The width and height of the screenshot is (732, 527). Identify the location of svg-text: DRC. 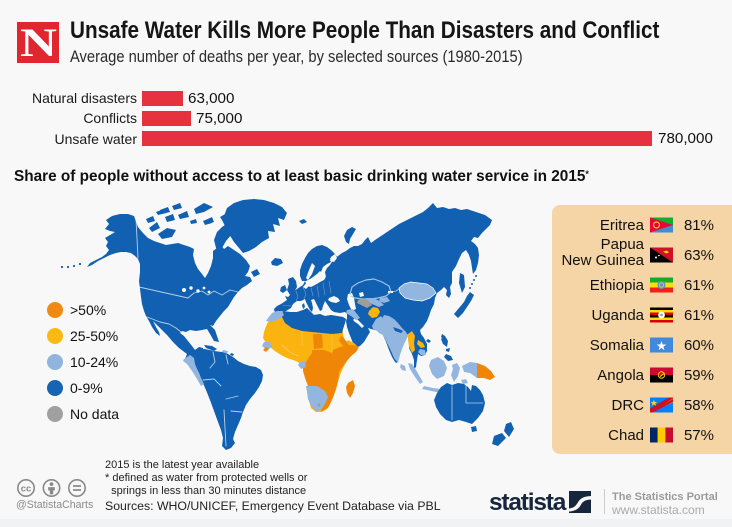
(628, 405).